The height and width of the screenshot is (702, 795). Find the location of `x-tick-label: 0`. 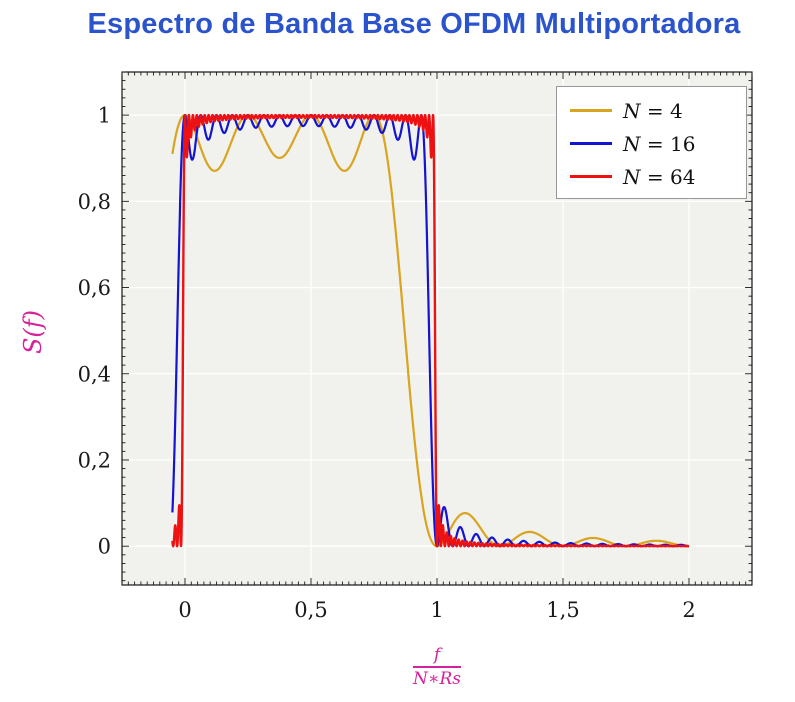

x-tick-label: 0 is located at coordinates (184, 610).